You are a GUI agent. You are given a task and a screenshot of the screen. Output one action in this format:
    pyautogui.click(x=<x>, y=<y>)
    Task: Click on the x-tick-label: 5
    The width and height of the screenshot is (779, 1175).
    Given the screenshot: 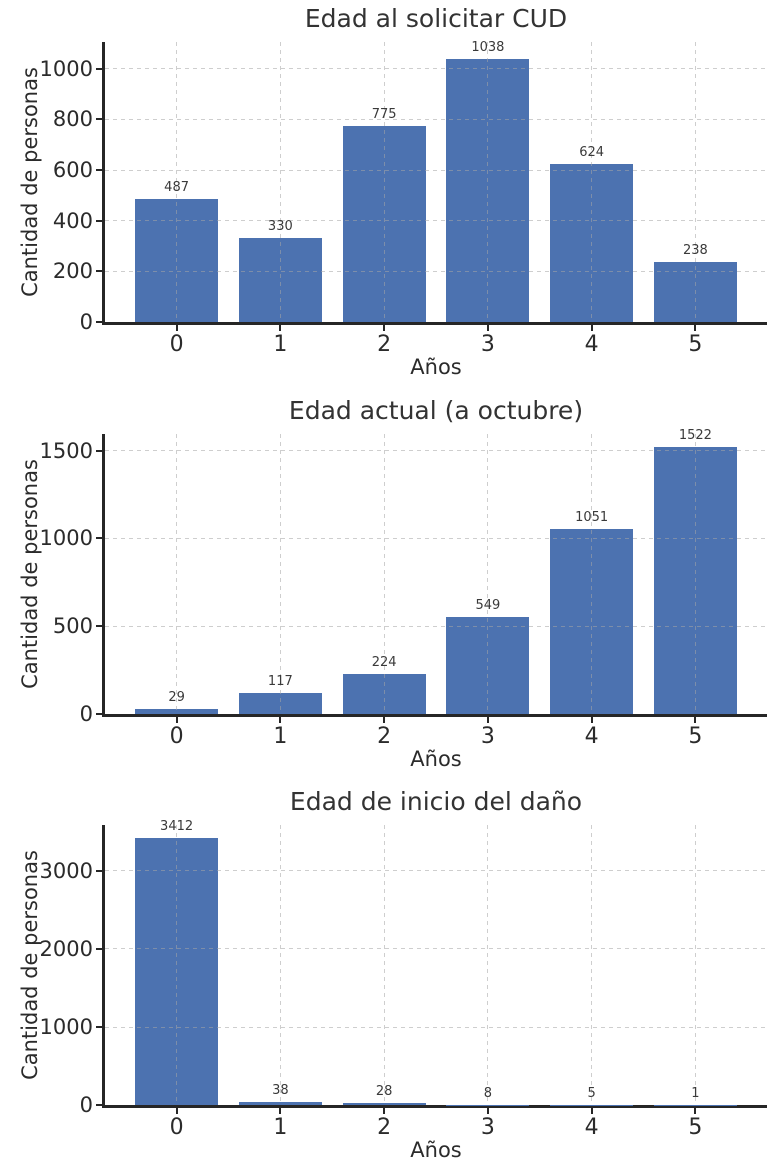 What is the action you would take?
    pyautogui.click(x=695, y=736)
    